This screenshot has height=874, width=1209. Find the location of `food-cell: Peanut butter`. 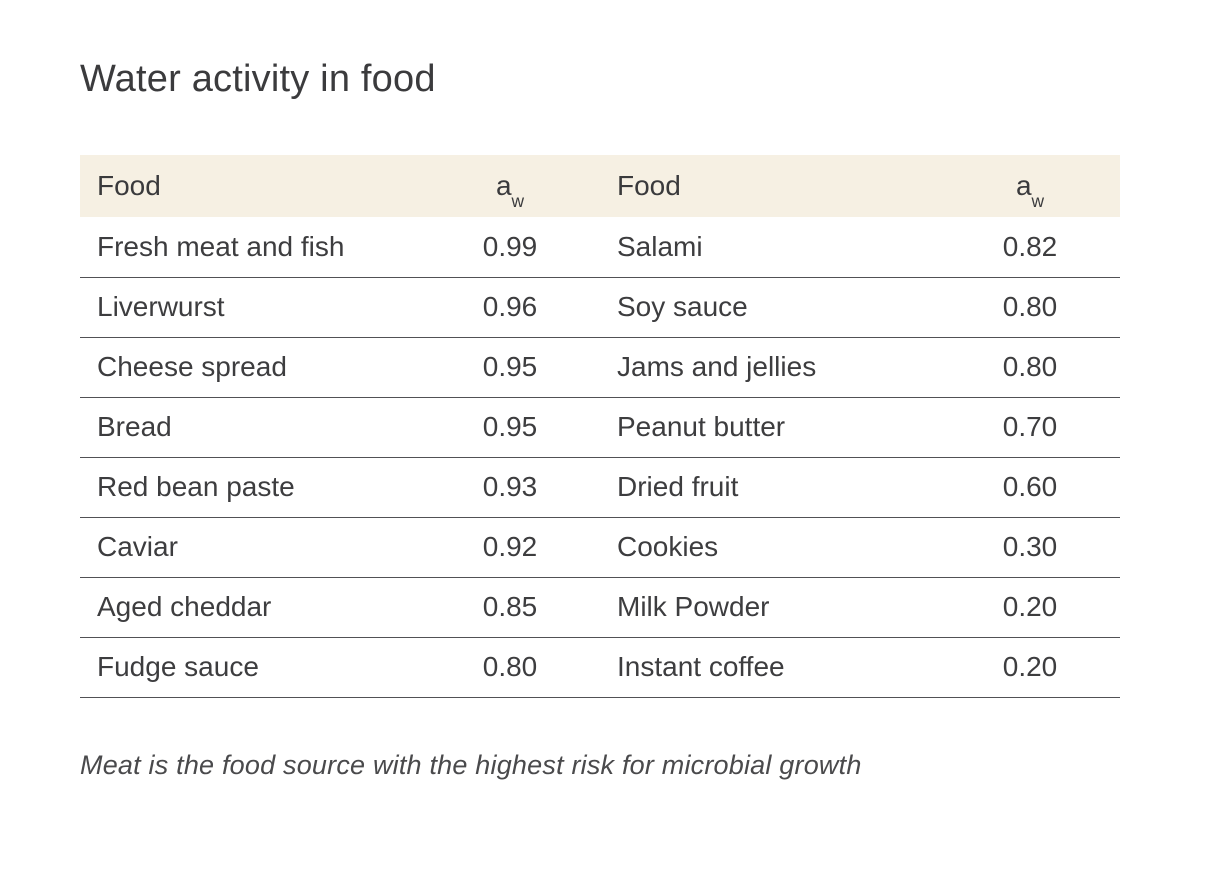

food-cell: Peanut butter is located at coordinates (770, 427).